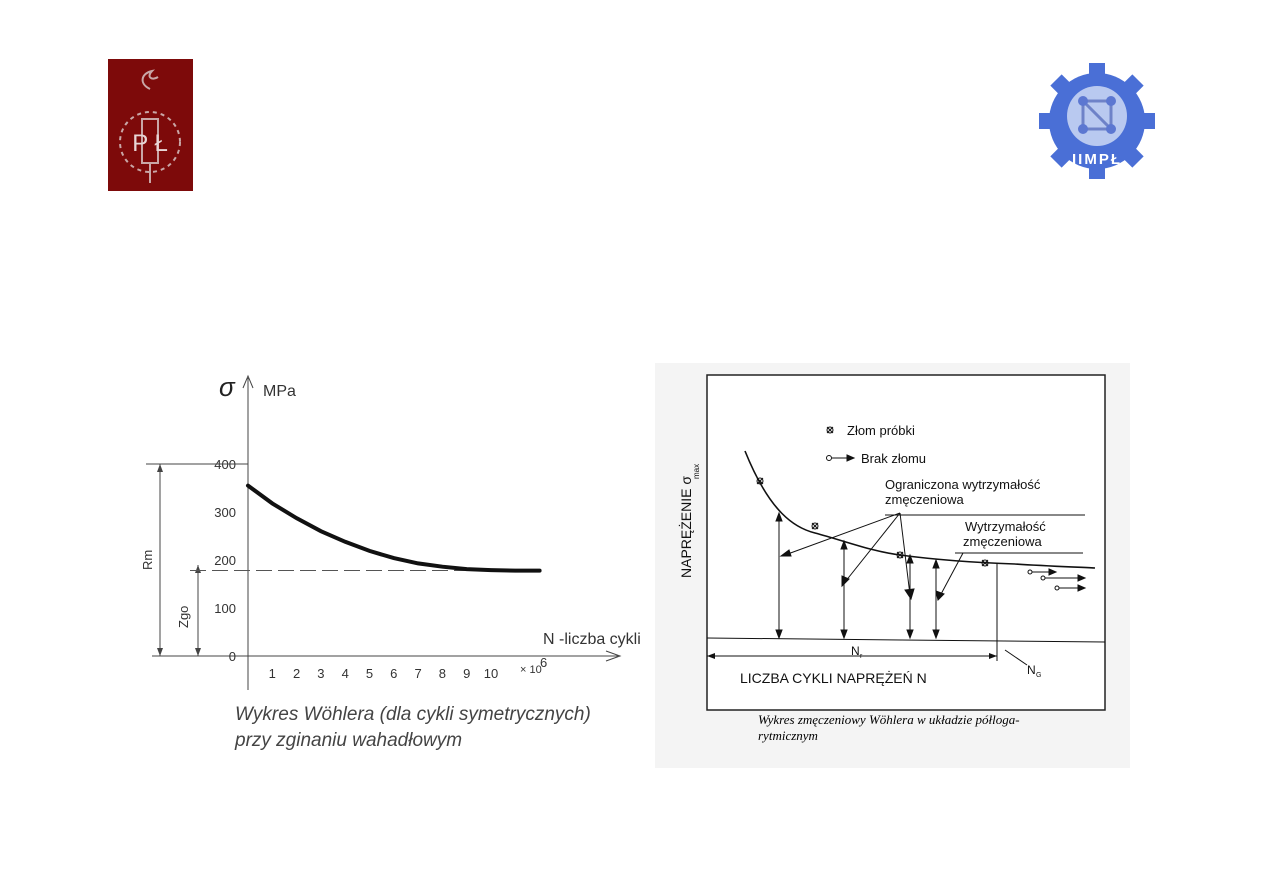 This screenshot has height=893, width=1263. I want to click on legend-item-no-fracture: Brak złomu, so click(876, 458).